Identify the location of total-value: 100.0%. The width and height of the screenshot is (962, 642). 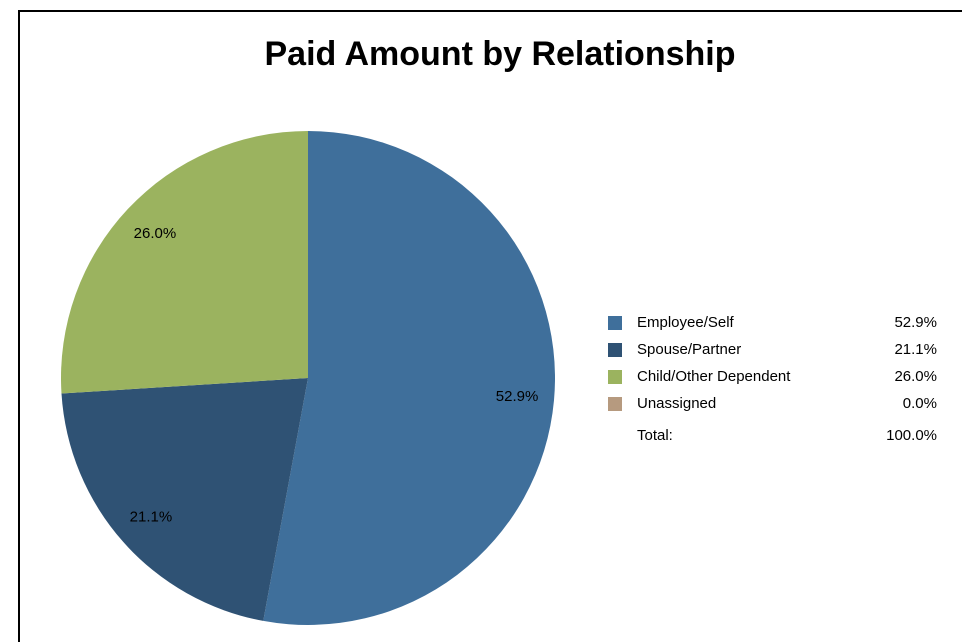
(911, 435).